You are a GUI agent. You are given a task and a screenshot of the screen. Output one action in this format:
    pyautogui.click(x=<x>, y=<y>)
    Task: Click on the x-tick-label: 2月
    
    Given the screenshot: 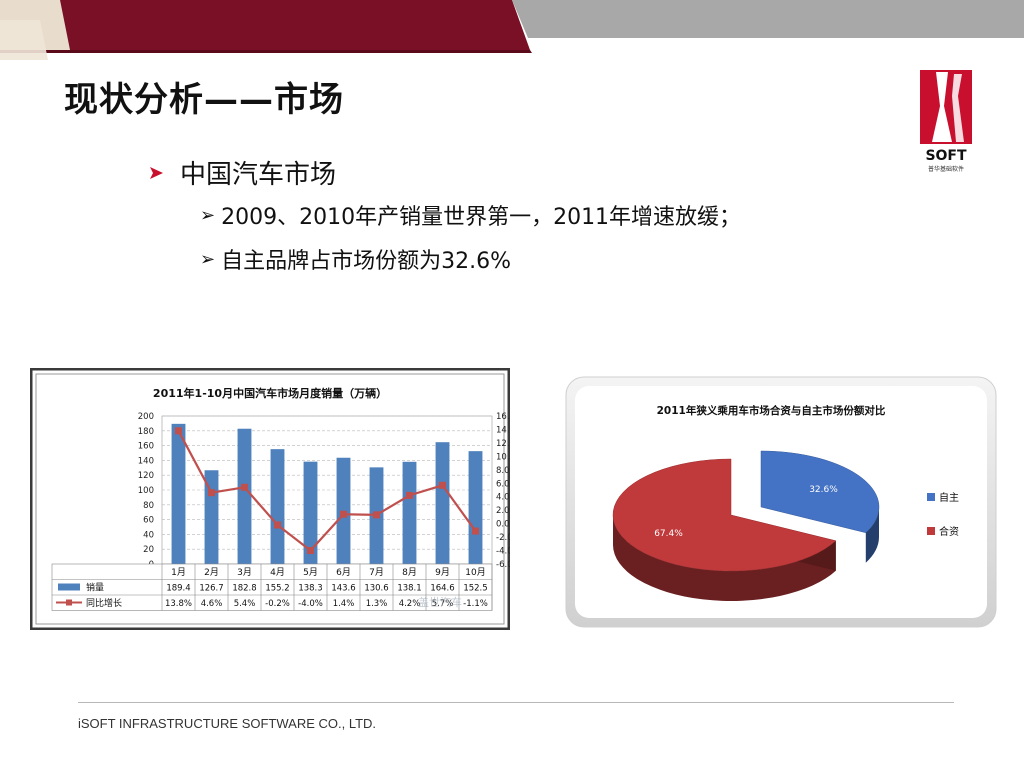 What is the action you would take?
    pyautogui.click(x=211, y=572)
    